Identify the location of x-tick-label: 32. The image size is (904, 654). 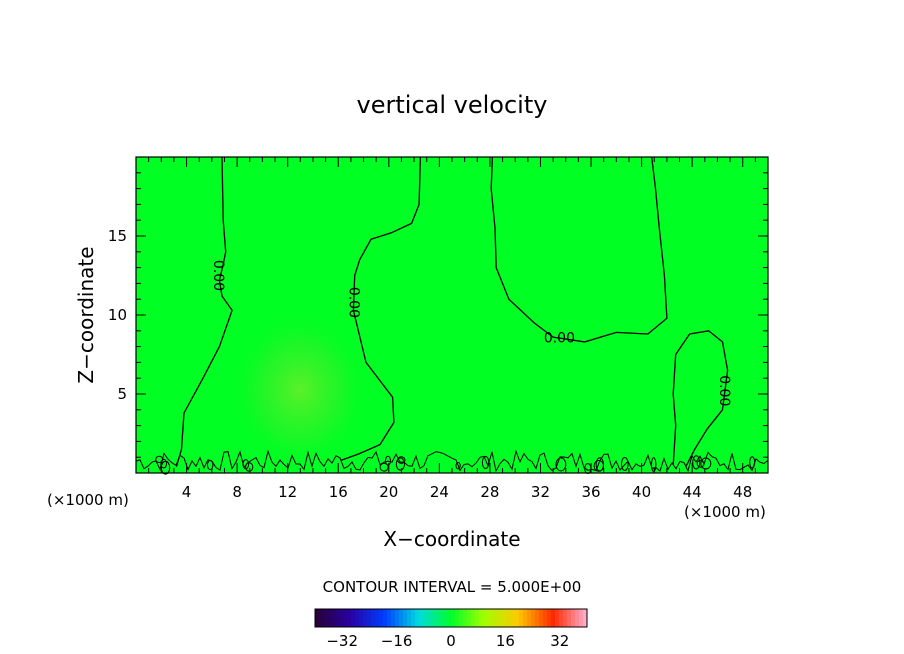
(540, 492).